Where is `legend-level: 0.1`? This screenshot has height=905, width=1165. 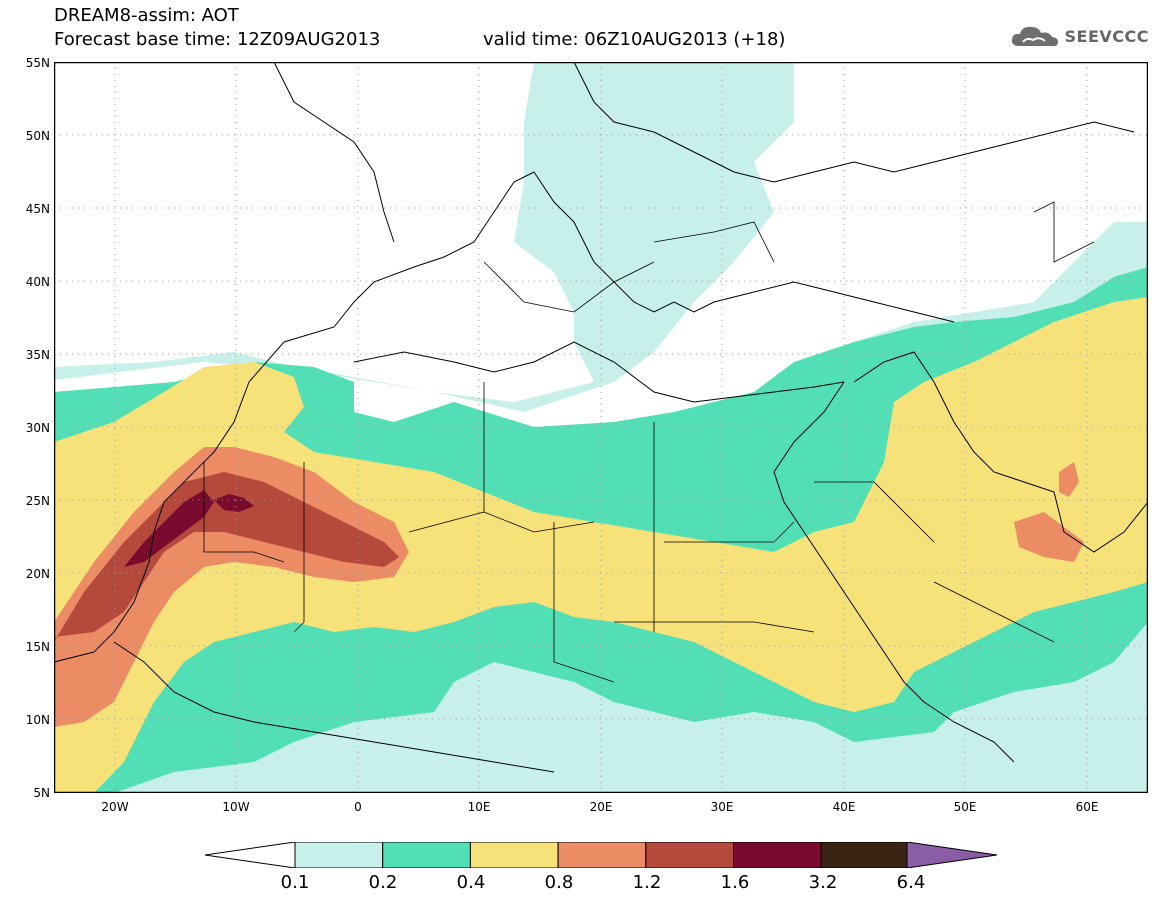 legend-level: 0.1 is located at coordinates (295, 882).